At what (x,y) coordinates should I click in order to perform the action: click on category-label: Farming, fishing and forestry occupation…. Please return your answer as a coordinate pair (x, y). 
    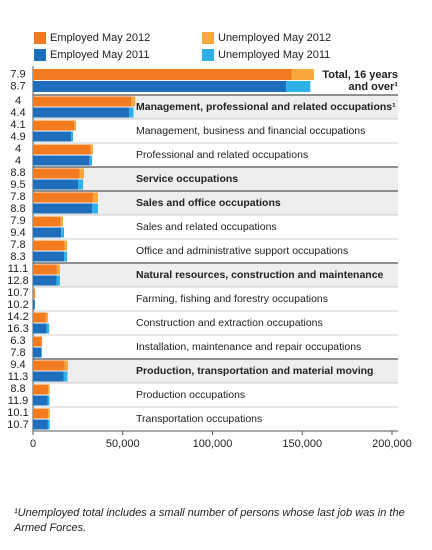
    Looking at the image, I should click on (232, 299).